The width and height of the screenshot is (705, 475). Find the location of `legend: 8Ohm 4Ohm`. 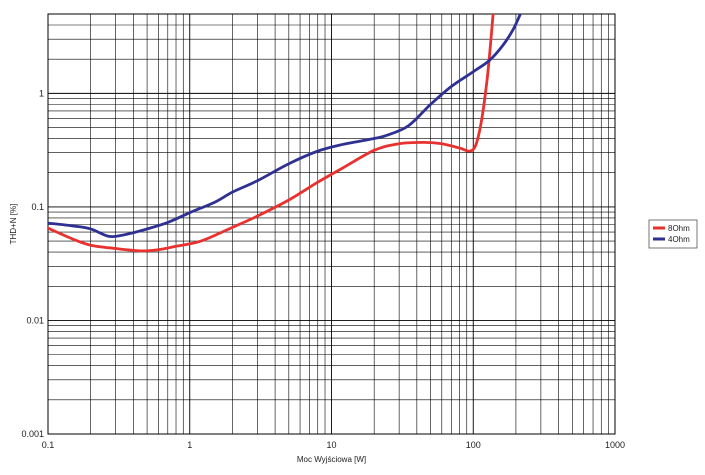

legend: 8Ohm 4Ohm is located at coordinates (673, 234).